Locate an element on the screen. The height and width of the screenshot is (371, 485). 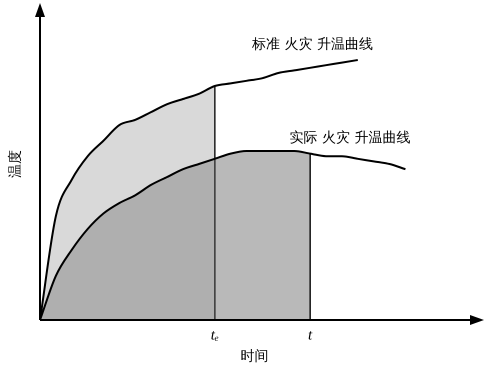
series-label: 实际 火灾 升温曲线 is located at coordinates (350, 138).